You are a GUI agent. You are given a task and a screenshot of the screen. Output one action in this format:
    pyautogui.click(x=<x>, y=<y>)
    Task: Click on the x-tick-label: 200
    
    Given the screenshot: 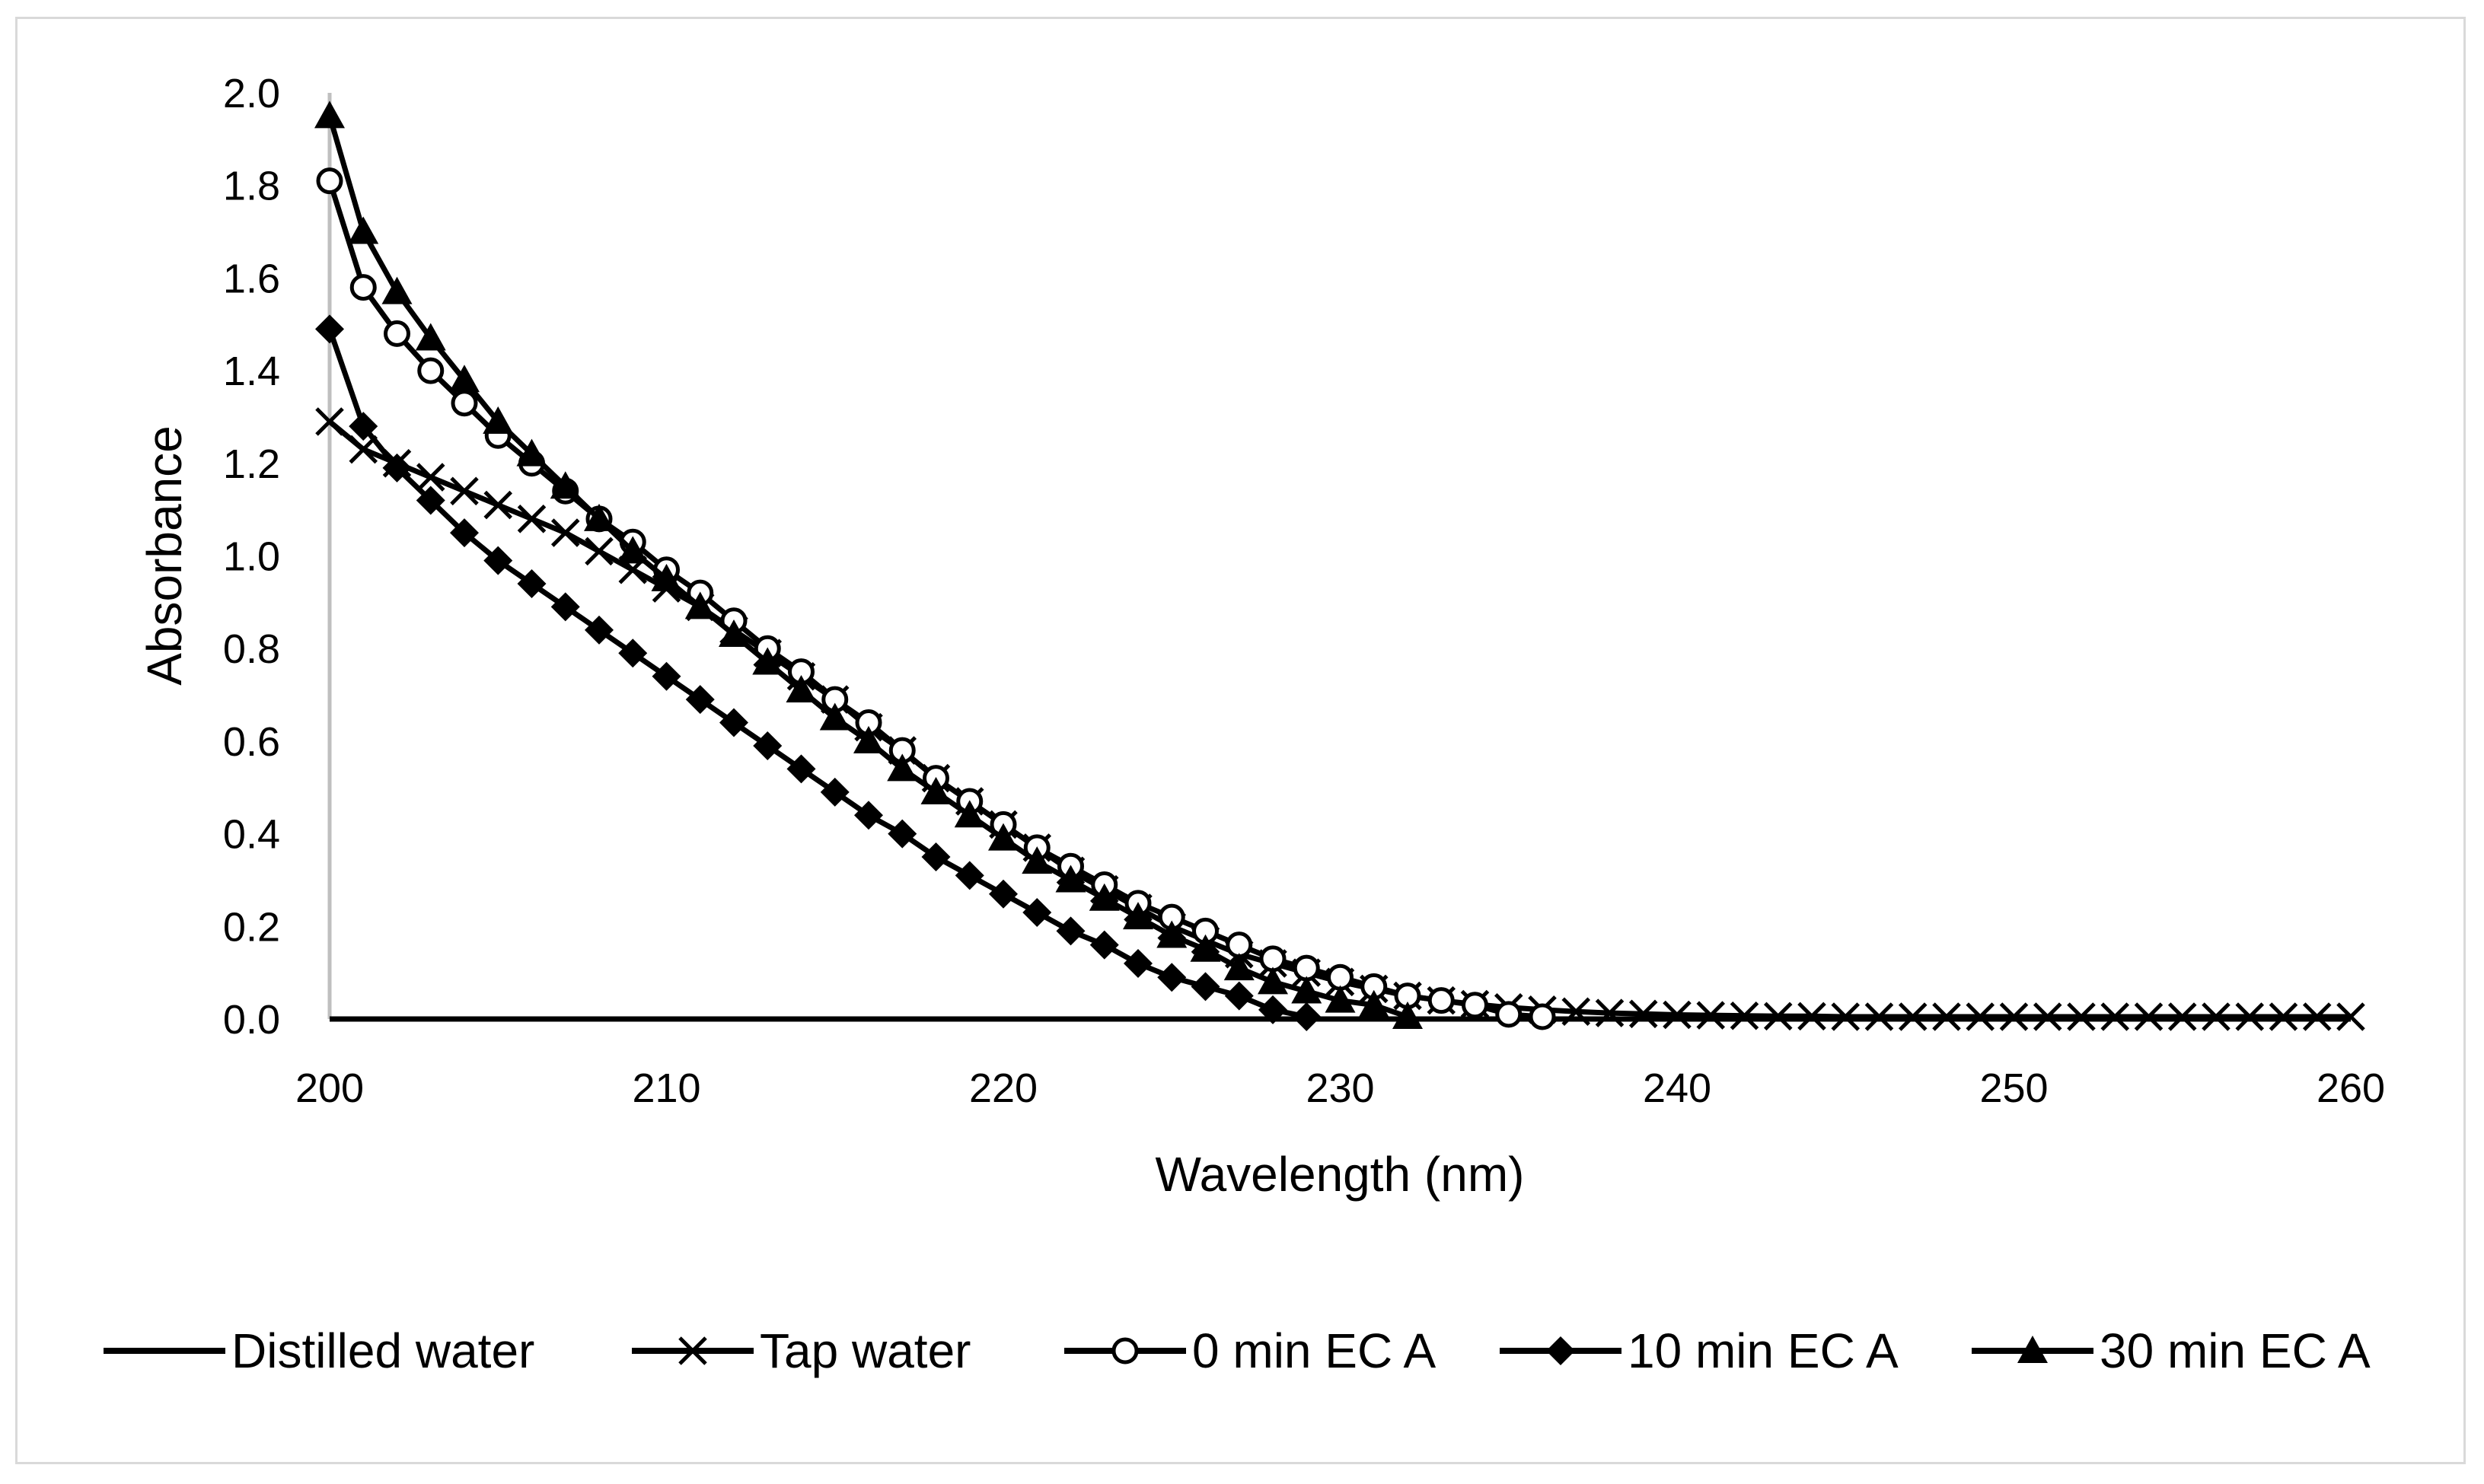 What is the action you would take?
    pyautogui.click(x=330, y=1088)
    